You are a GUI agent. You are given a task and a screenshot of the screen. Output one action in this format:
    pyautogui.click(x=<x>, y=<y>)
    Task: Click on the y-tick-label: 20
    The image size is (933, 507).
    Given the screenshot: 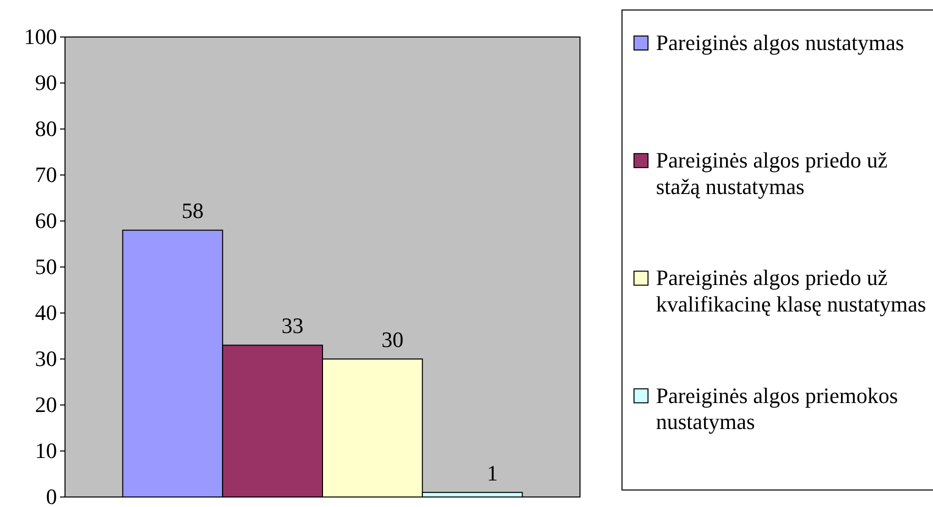 What is the action you would take?
    pyautogui.click(x=46, y=405)
    